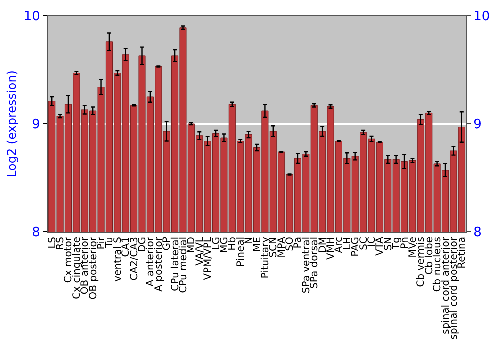  Describe the element at coordinates (159, 264) in the screenshot. I see `x-tick-label: A posterior` at that location.